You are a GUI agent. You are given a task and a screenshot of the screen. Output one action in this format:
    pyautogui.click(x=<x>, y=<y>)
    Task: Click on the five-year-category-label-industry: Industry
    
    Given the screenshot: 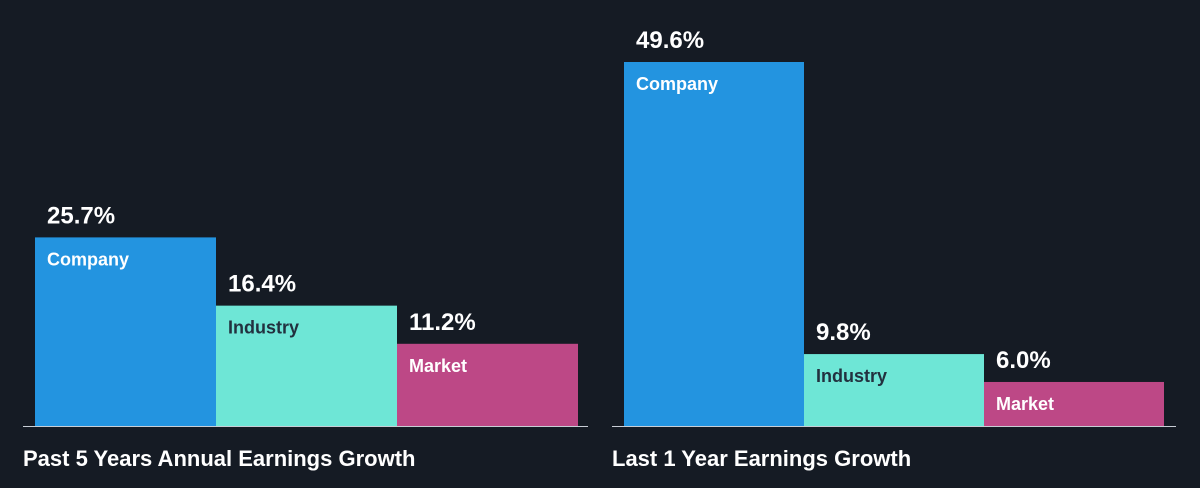 What is the action you would take?
    pyautogui.click(x=263, y=328)
    